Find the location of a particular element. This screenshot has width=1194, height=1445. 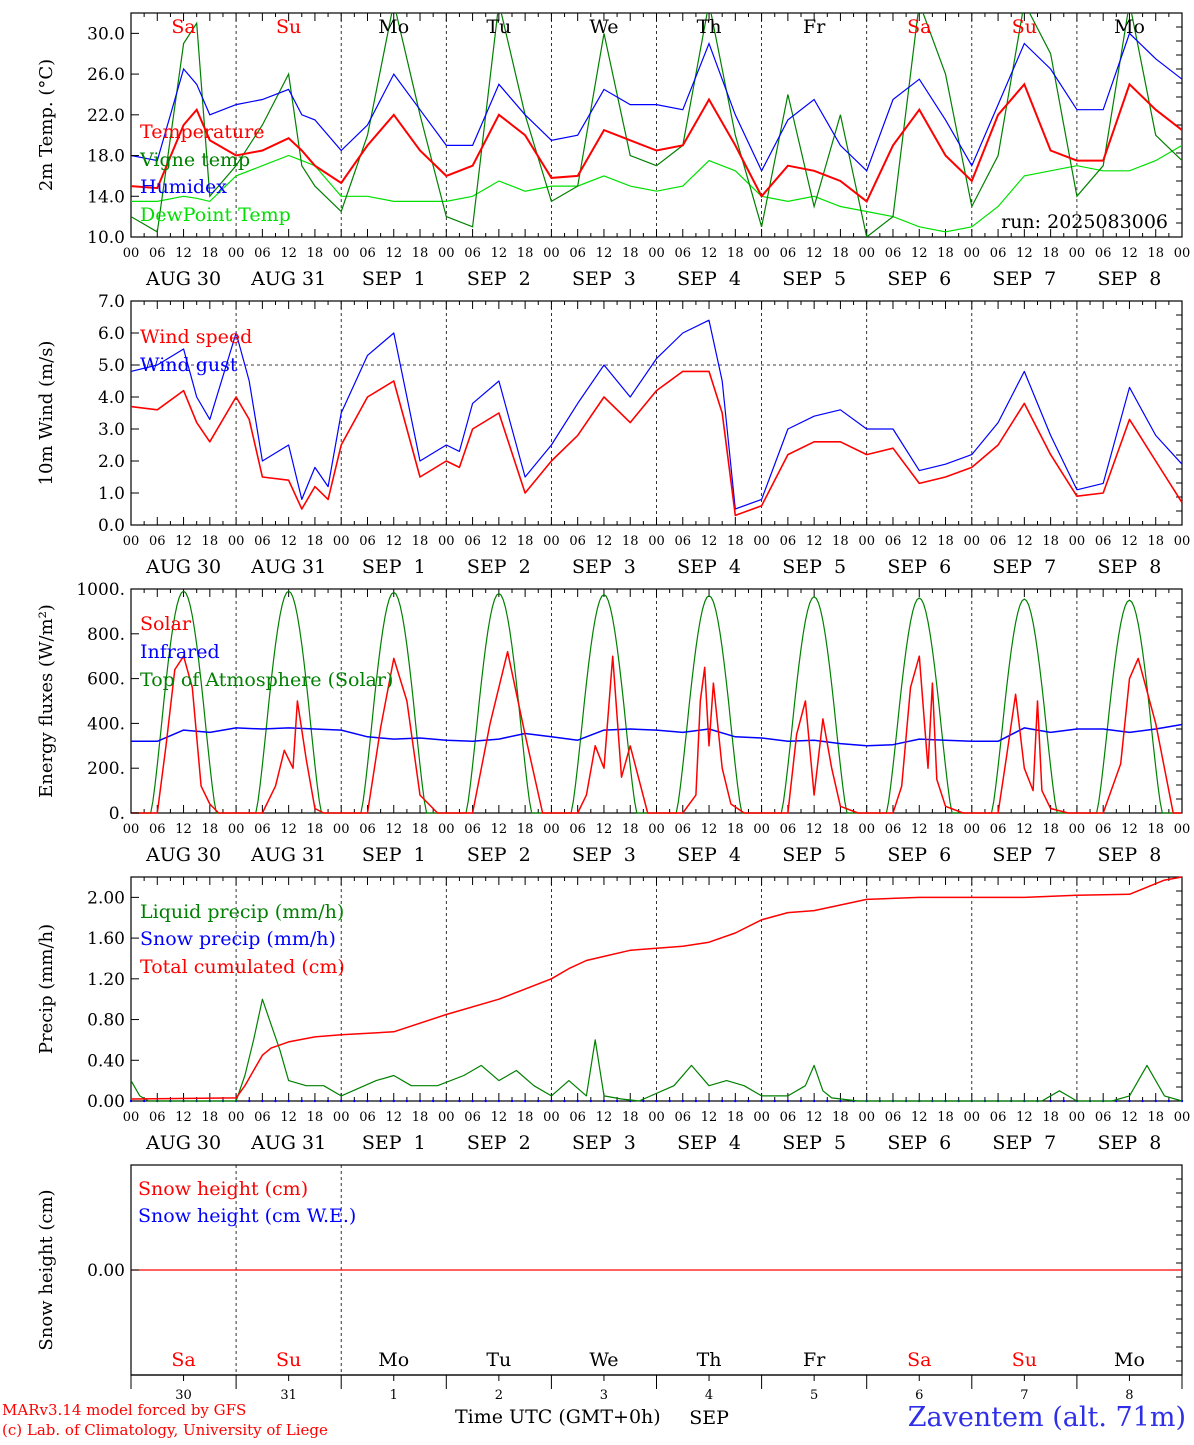

date-label: AUG 30 is located at coordinates (183, 279).